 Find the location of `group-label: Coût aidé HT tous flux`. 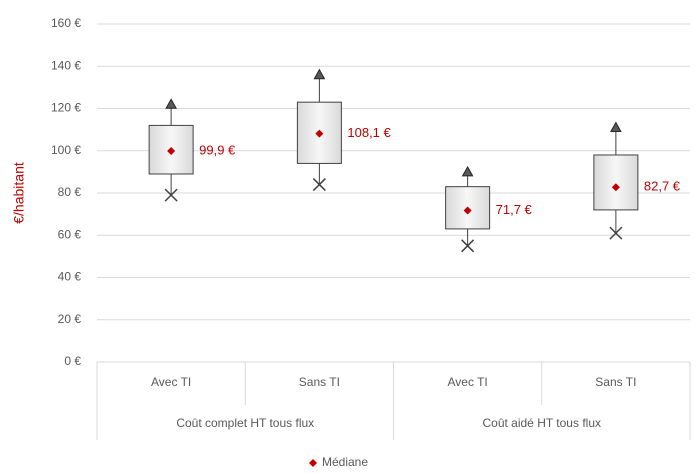

group-label: Coût aidé HT tous flux is located at coordinates (541, 423).